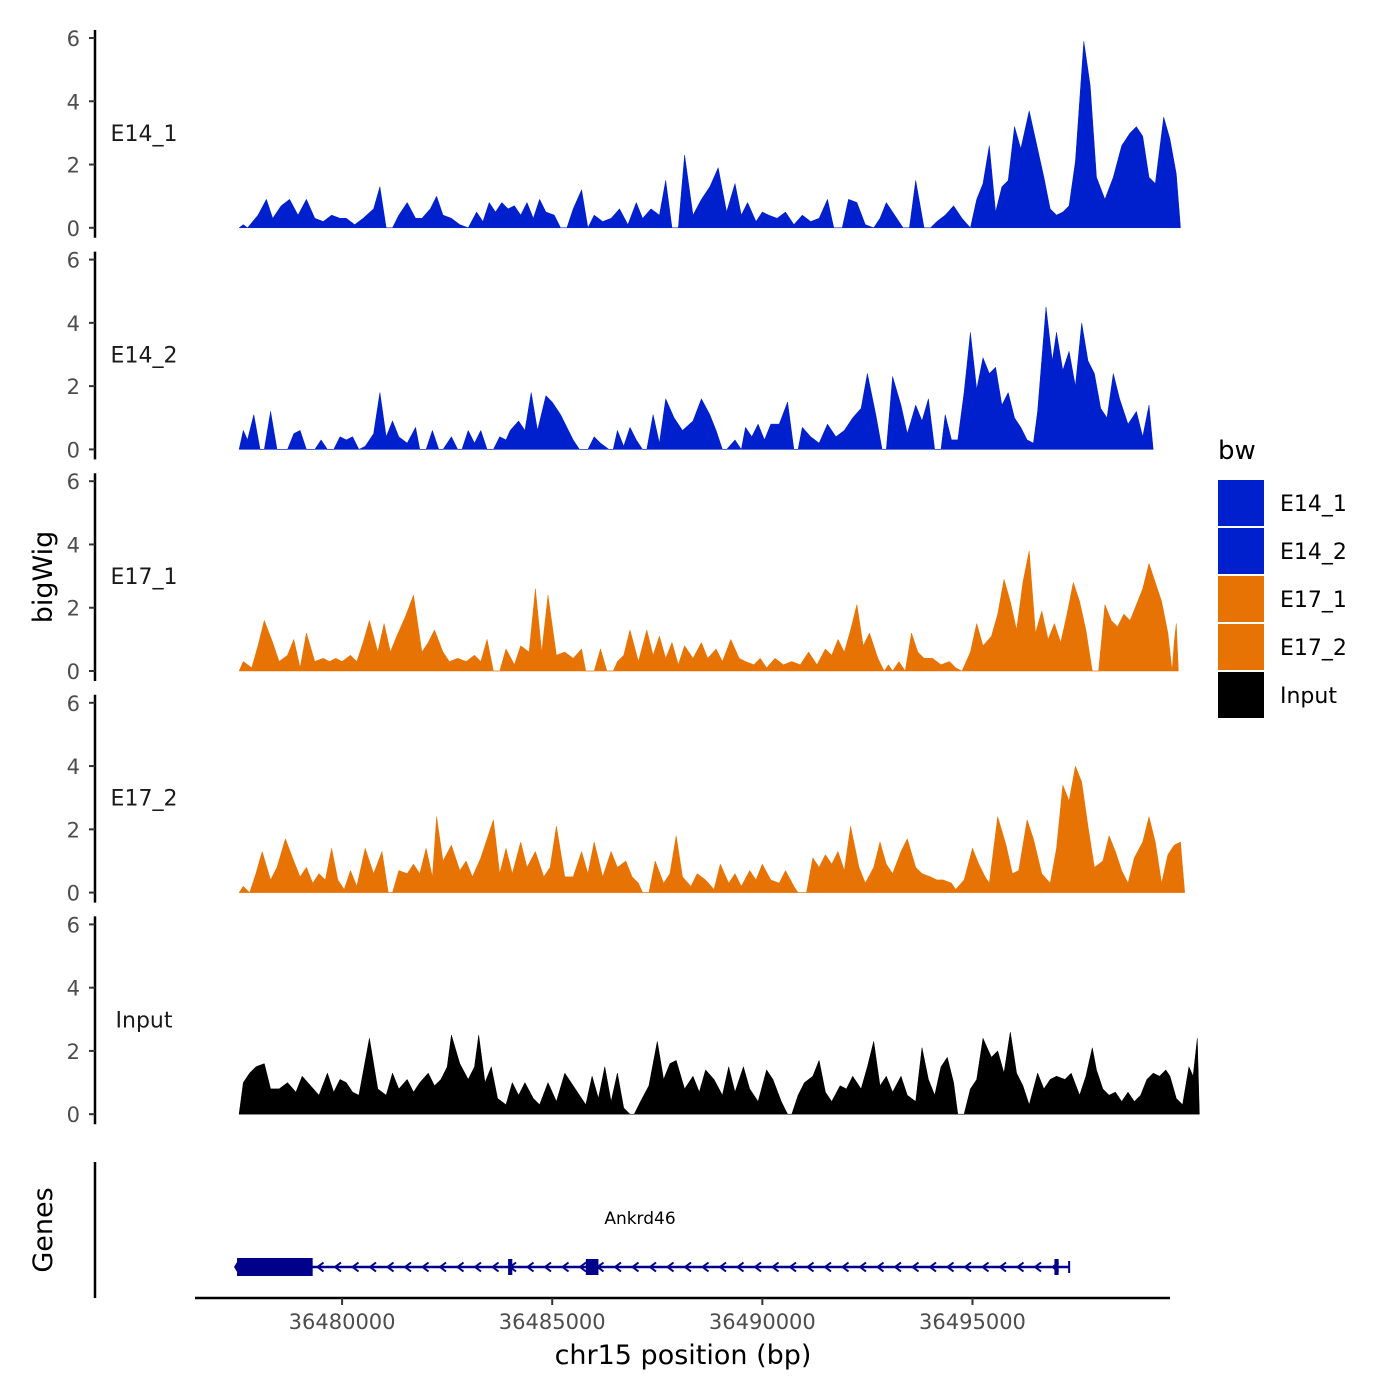 The height and width of the screenshot is (1400, 1400). Describe the element at coordinates (633, 1020) in the screenshot. I see `track-Input: 0 2 4 6 Input` at that location.